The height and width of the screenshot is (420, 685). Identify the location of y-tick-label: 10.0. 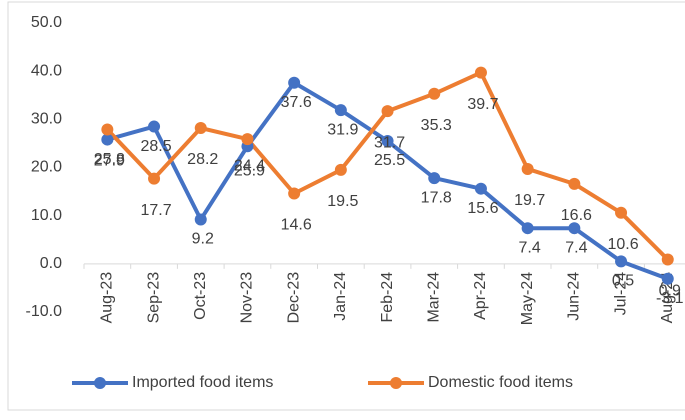
(46, 215).